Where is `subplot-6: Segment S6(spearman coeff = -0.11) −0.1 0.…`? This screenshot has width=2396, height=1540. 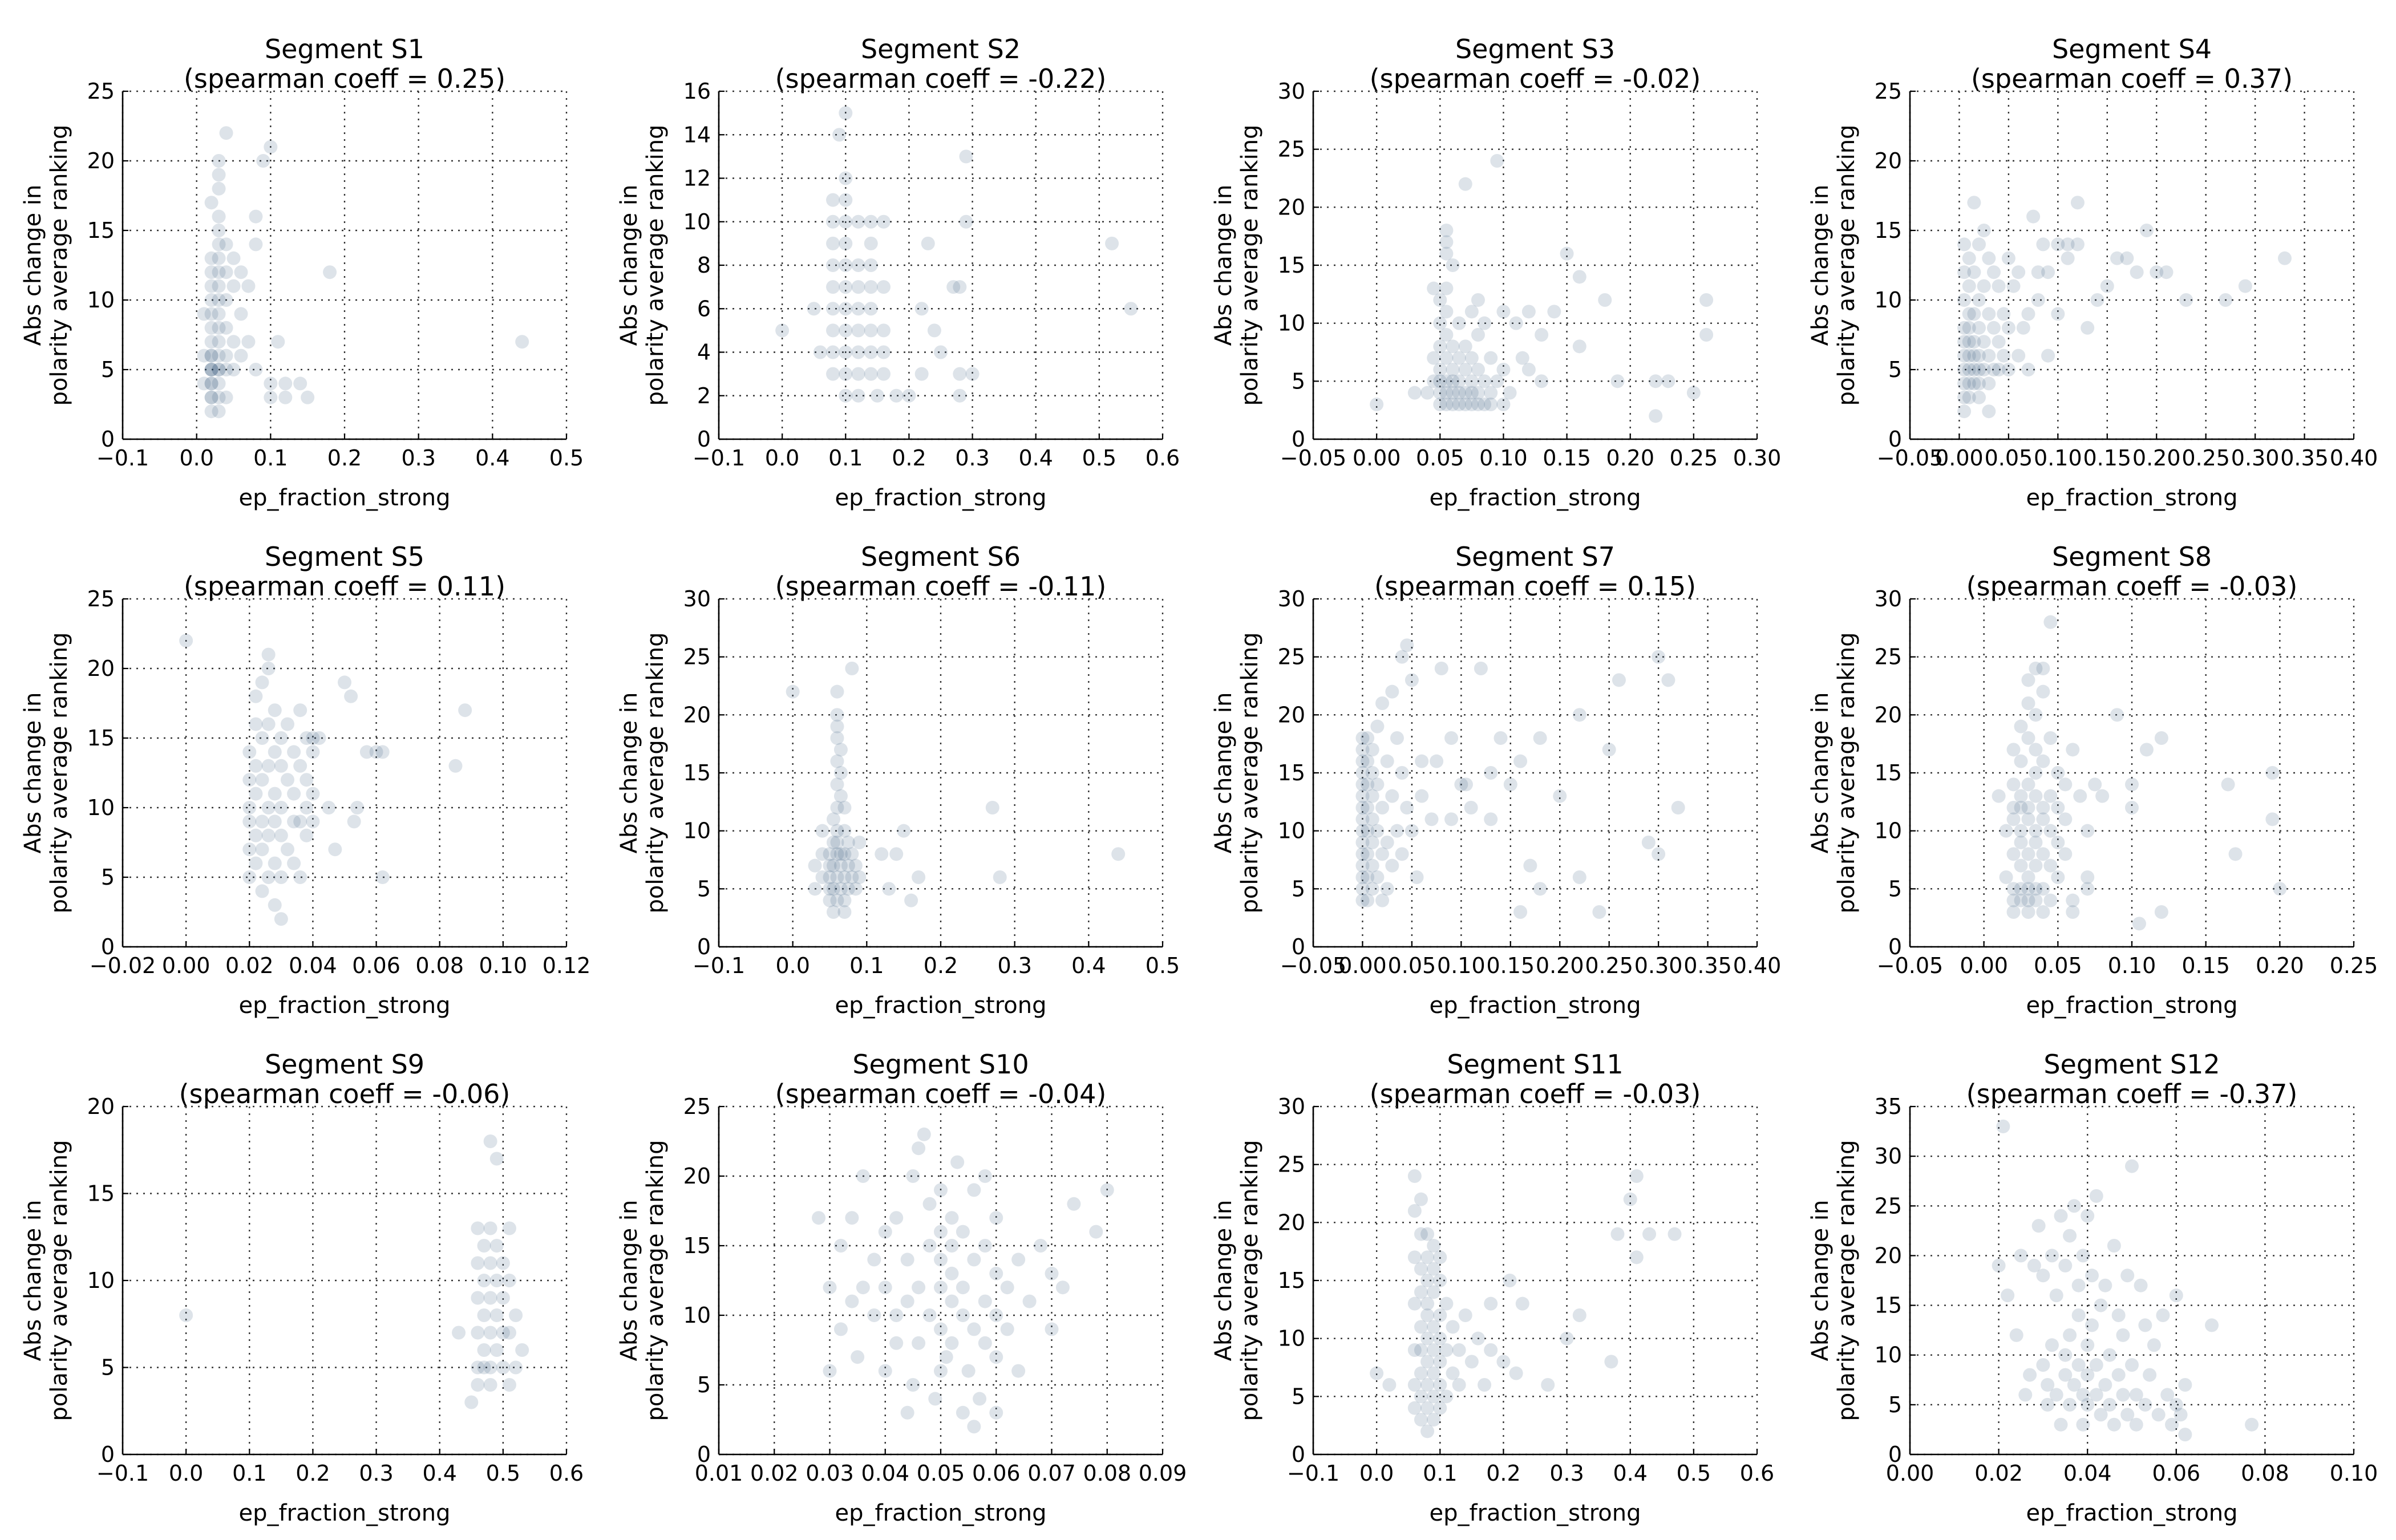
subplot-6: Segment S6(spearman coeff = -0.11) −0.1 0.… is located at coordinates (898, 780).